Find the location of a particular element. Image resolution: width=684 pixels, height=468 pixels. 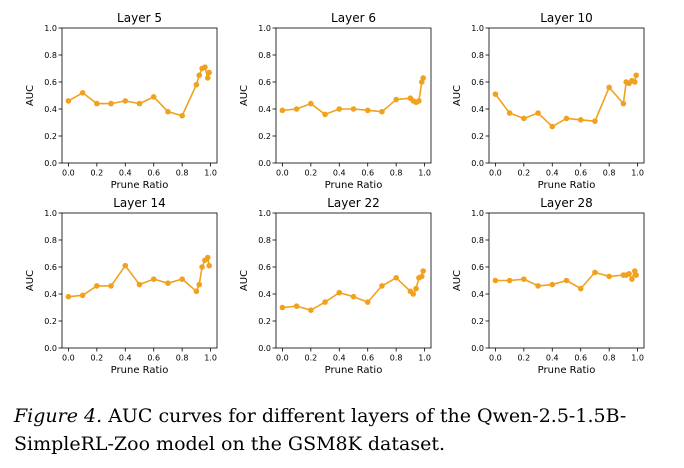

chart-title: Layer 22 is located at coordinates (353, 203).